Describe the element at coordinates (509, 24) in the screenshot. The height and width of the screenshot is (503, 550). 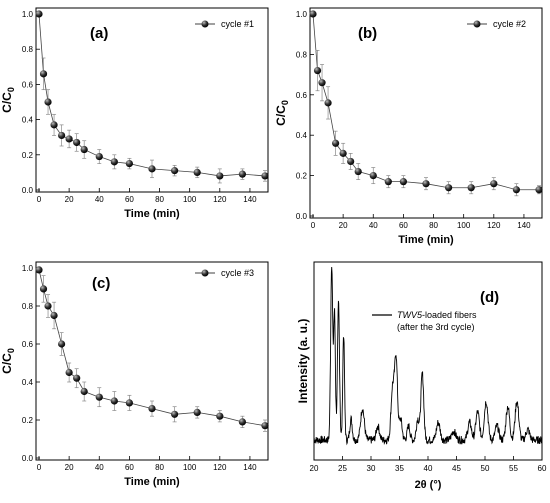
I see `legend-label: cycle #2` at that location.